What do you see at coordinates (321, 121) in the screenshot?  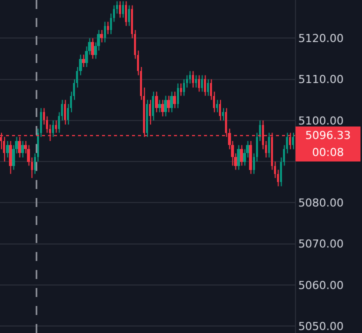 I see `y-tick-label: 5100.00` at bounding box center [321, 121].